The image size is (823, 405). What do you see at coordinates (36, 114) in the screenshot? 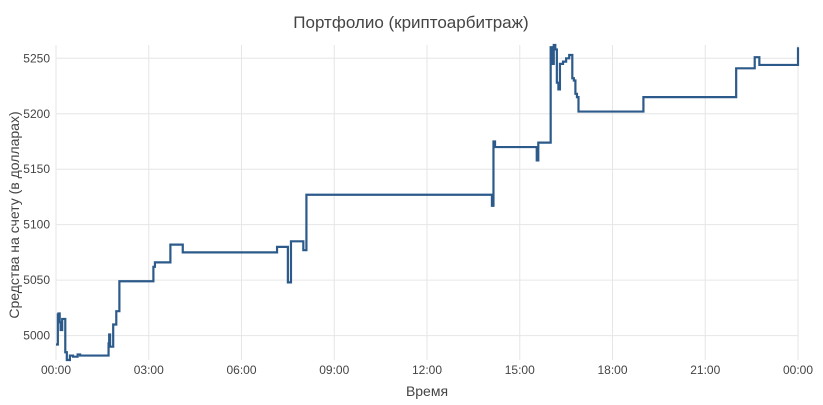
I see `y-tick-label: 5200` at bounding box center [36, 114].